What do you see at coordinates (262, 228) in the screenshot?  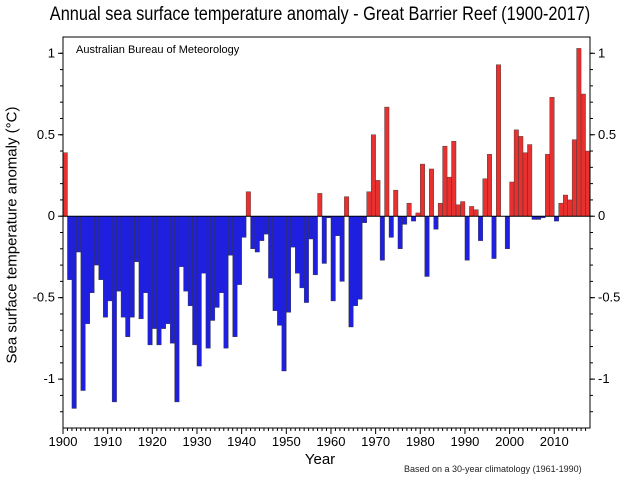 I see `bar-1944` at bounding box center [262, 228].